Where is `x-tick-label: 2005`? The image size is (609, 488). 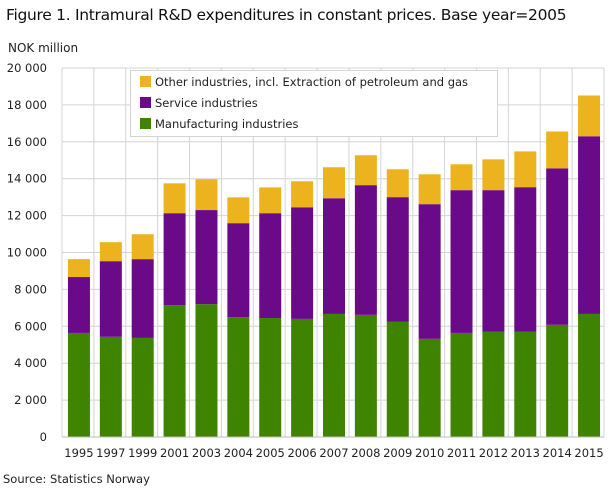
x-tick-label: 2005 is located at coordinates (270, 453).